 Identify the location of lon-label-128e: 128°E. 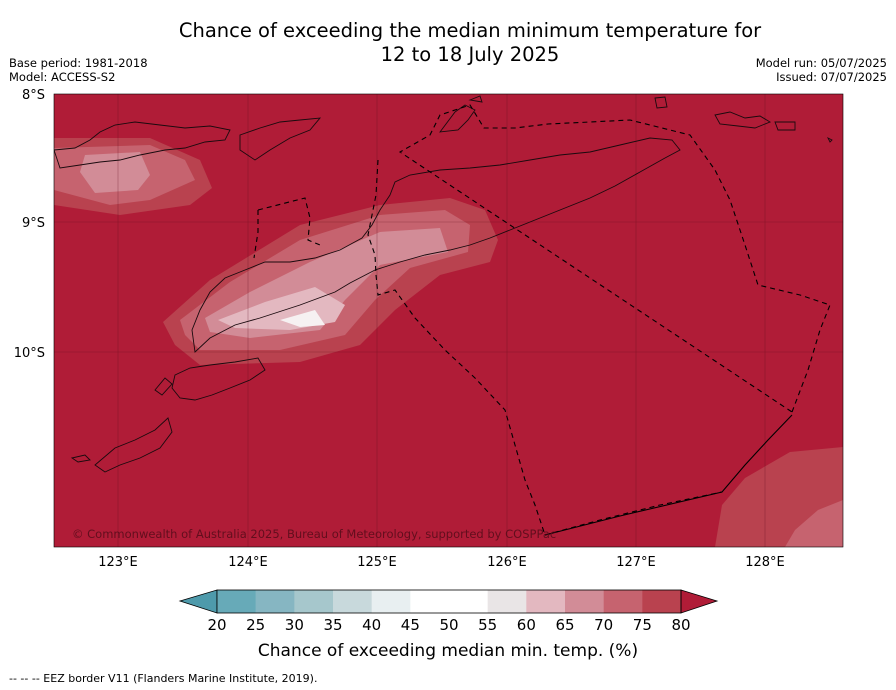
(765, 562).